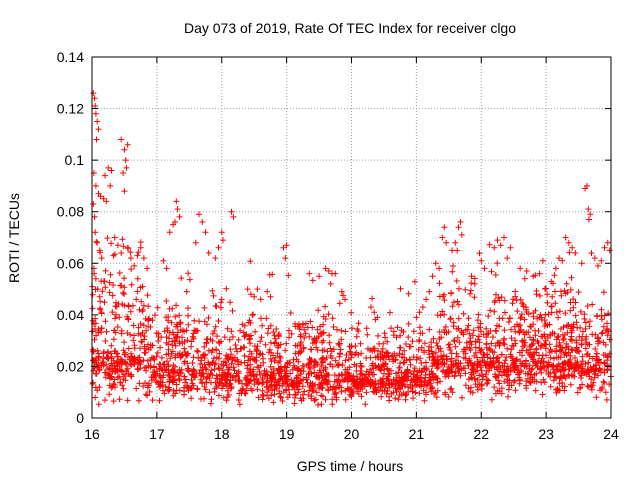 This screenshot has height=480, width=640. What do you see at coordinates (70, 366) in the screenshot?
I see `y-tick-label: 0.02` at bounding box center [70, 366].